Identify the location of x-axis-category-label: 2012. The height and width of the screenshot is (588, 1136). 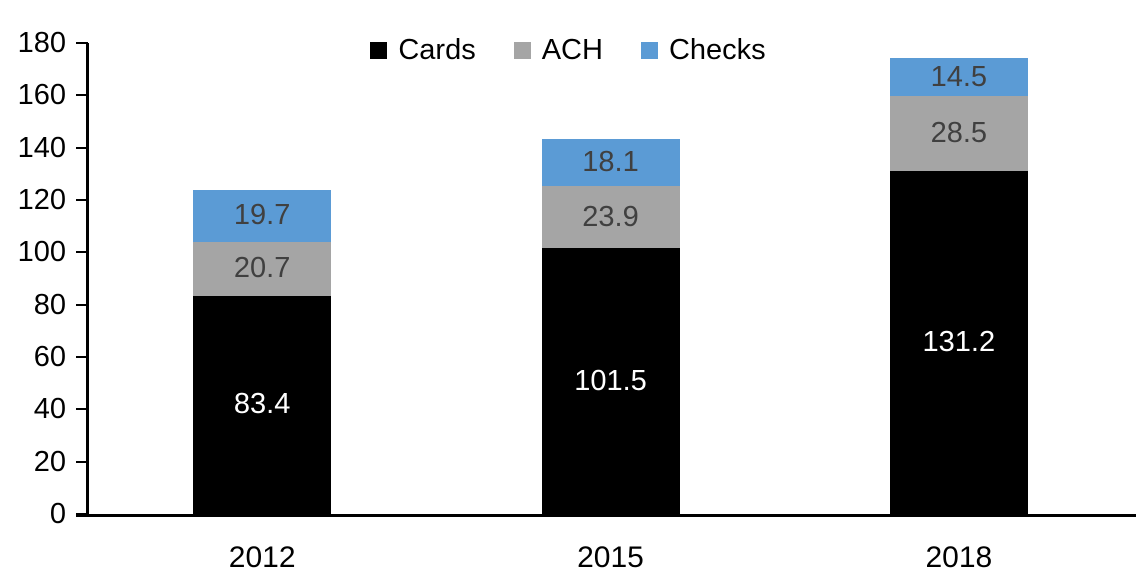
(262, 557).